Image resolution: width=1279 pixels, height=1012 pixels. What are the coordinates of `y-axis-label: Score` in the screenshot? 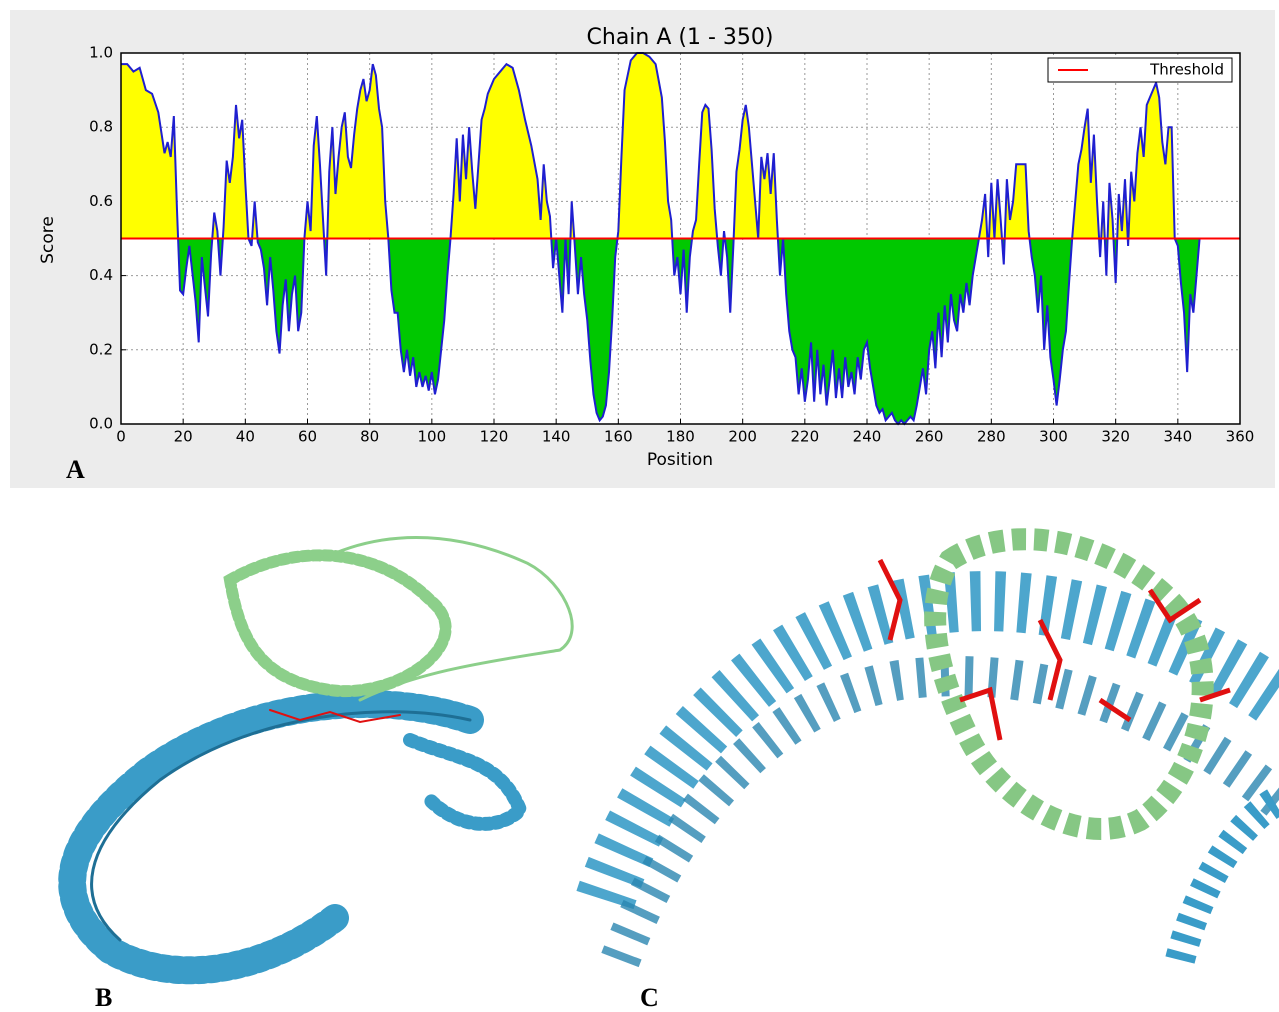 It's located at (48, 240).